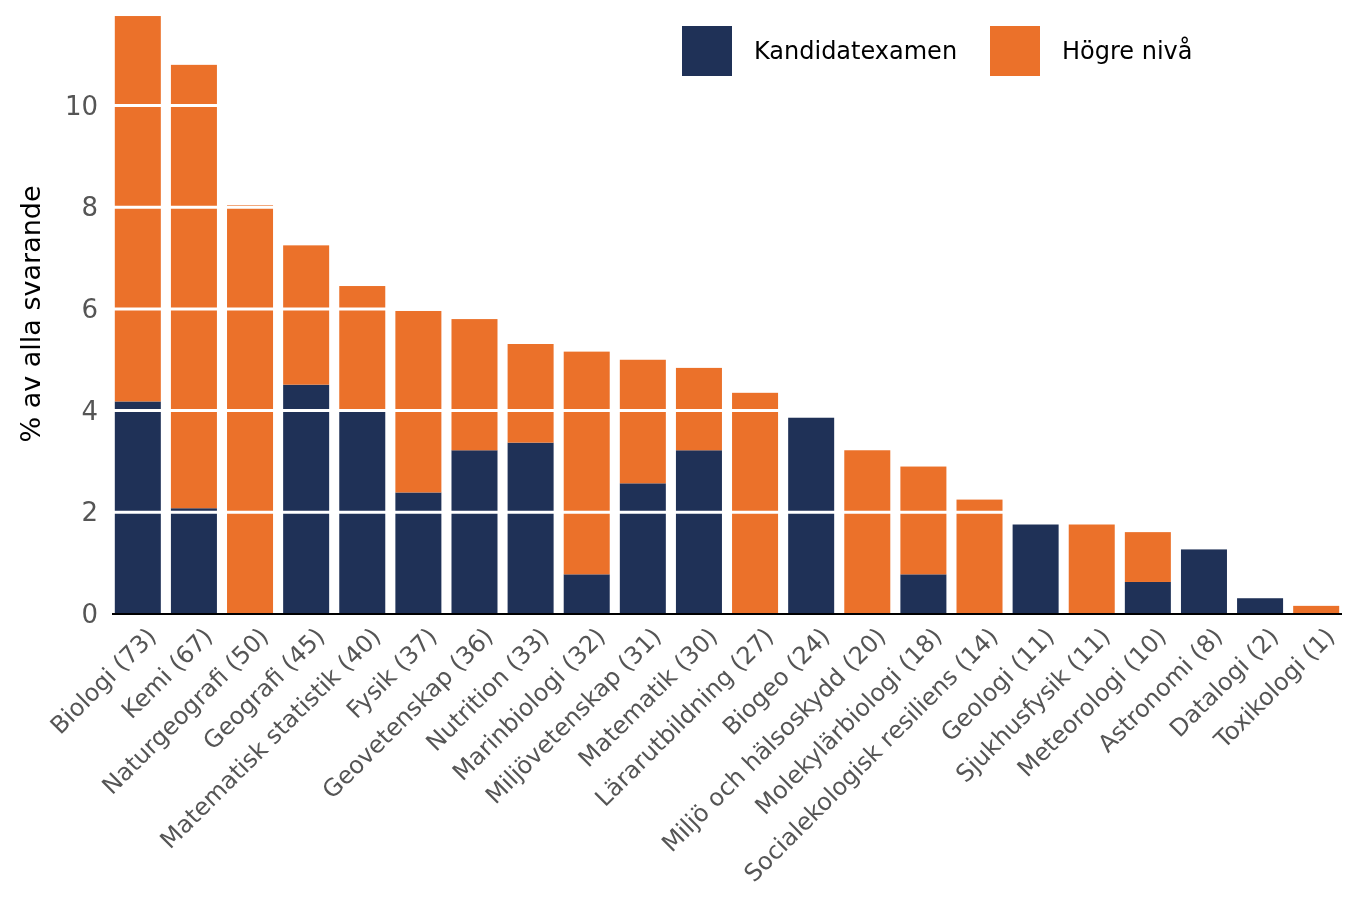 This screenshot has width=1352, height=906. I want to click on y-tick-label: 6, so click(89, 309).